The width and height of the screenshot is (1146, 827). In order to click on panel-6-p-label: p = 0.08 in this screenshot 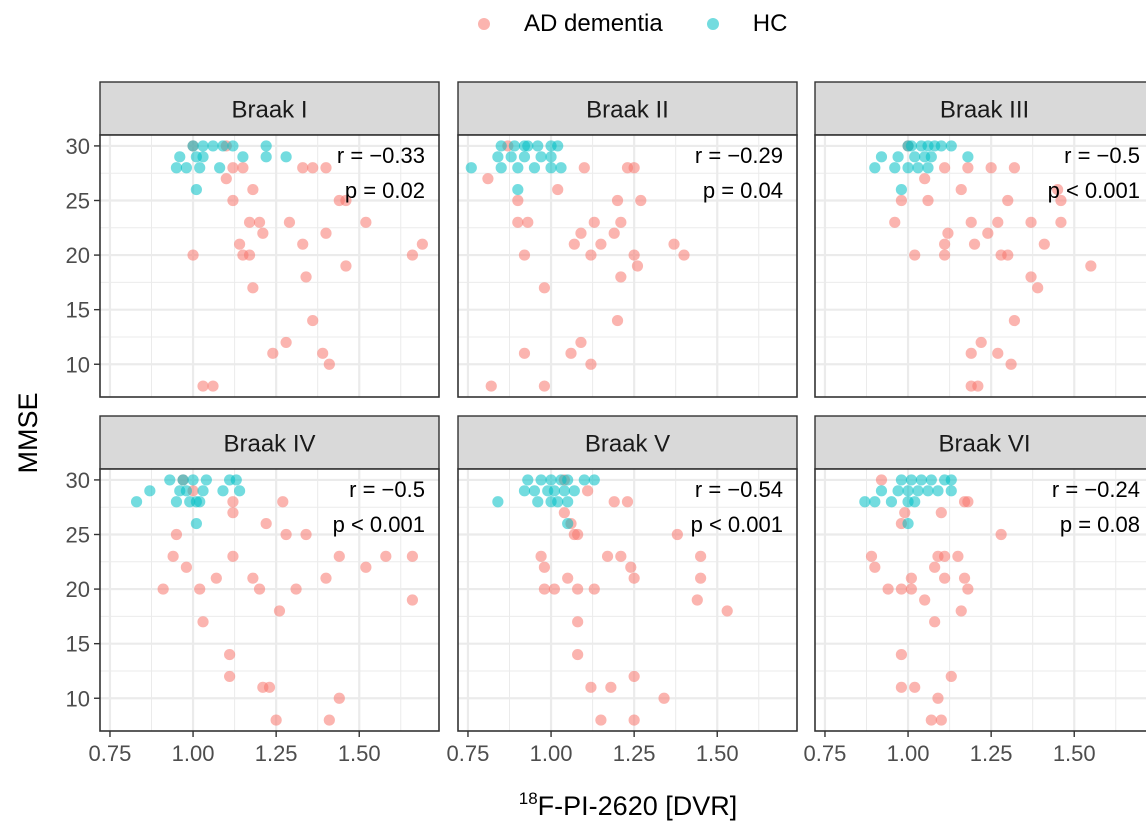, I will do `click(1100, 524)`.